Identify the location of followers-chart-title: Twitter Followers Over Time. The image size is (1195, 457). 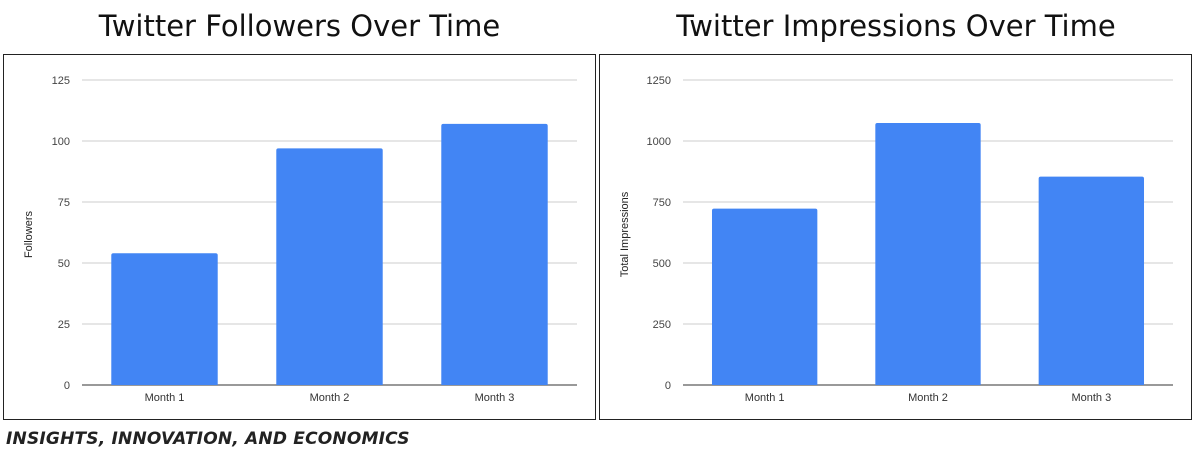
(299, 26).